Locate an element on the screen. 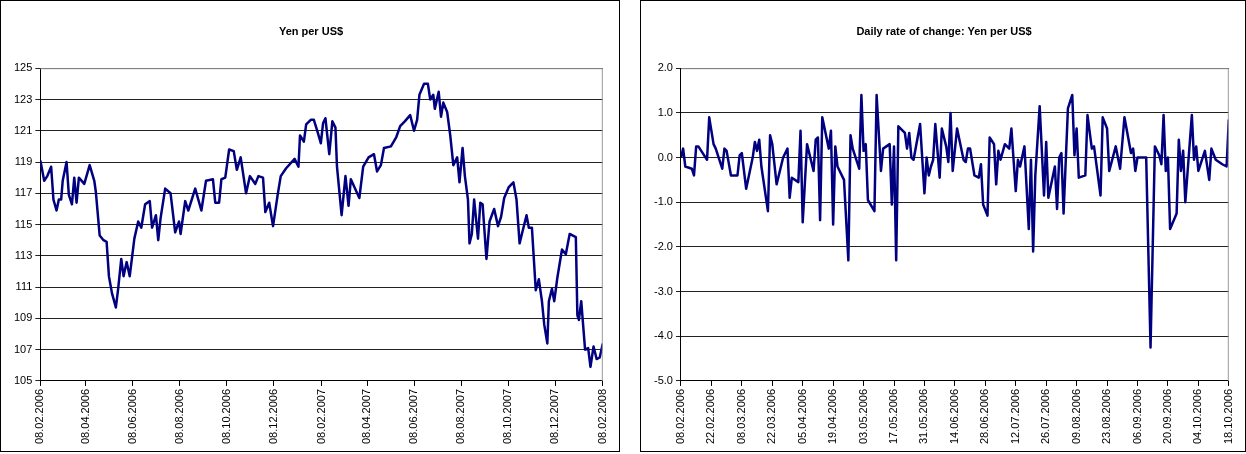 This screenshot has height=454, width=1246. y-tick-label: -2.0 is located at coordinates (663, 245).